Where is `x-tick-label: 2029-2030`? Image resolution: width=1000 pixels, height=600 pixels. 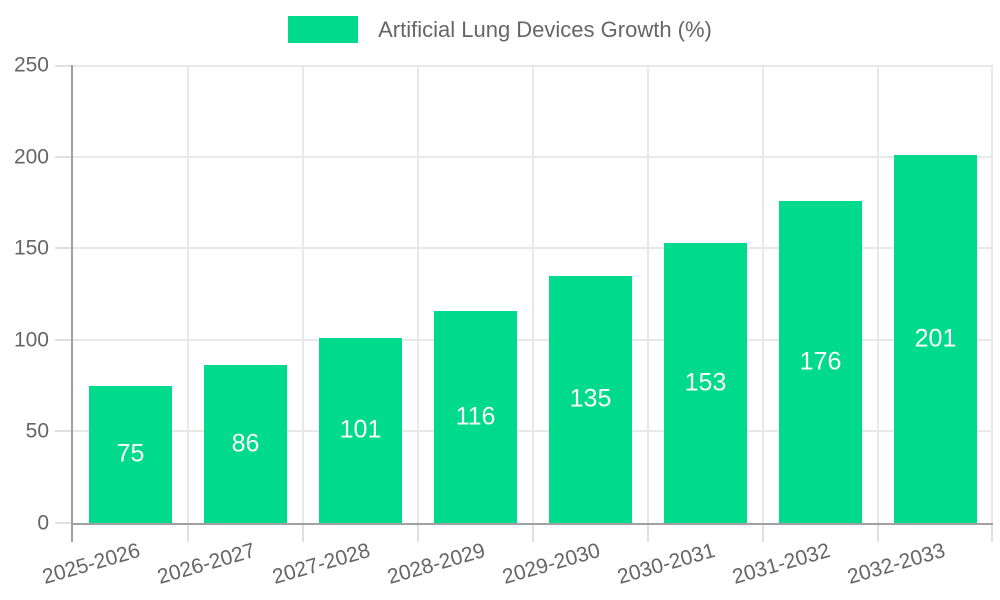 x-tick-label: 2029-2030 is located at coordinates (551, 564).